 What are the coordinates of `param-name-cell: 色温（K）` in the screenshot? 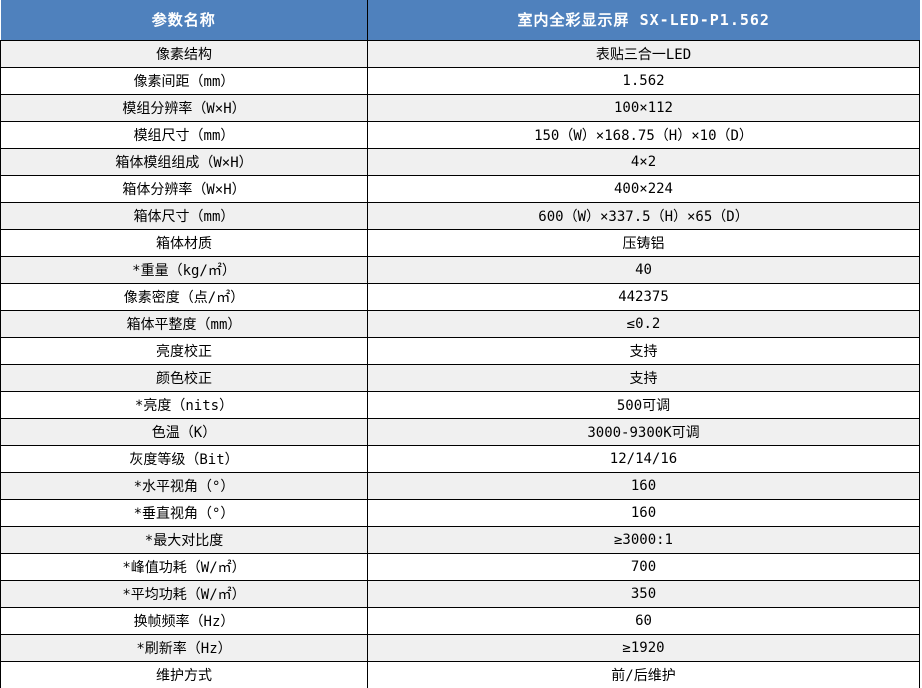 It's located at (184, 431).